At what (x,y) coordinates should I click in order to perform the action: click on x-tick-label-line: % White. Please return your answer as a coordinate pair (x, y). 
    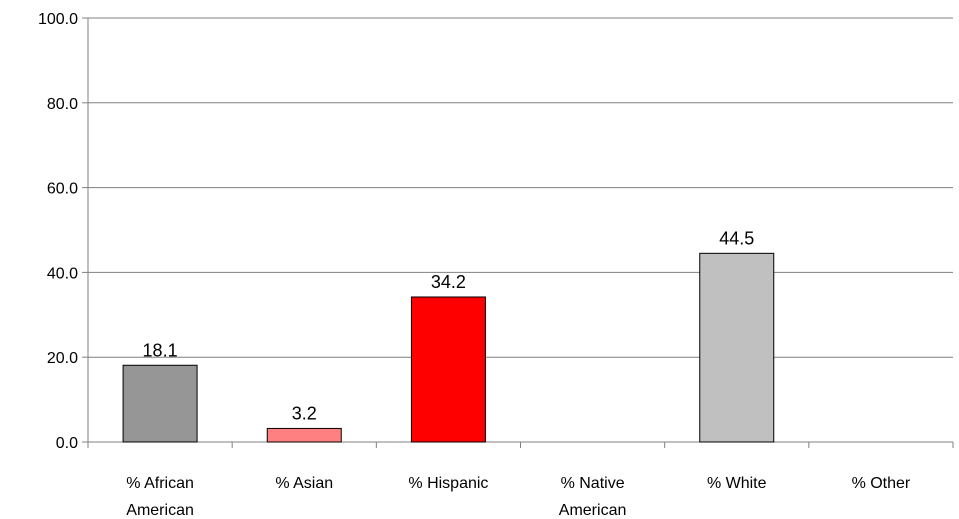
    Looking at the image, I should click on (737, 483).